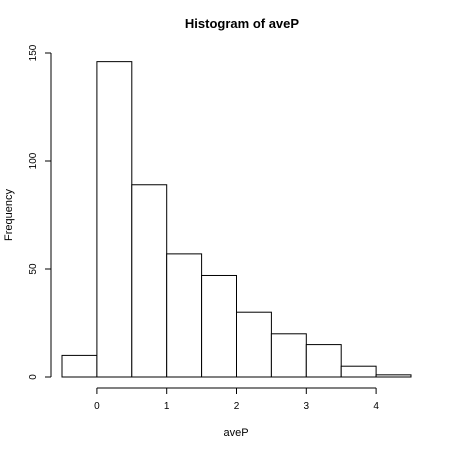 The image size is (450, 450). Describe the element at coordinates (97, 406) in the screenshot. I see `x-tick-label: 0` at that location.